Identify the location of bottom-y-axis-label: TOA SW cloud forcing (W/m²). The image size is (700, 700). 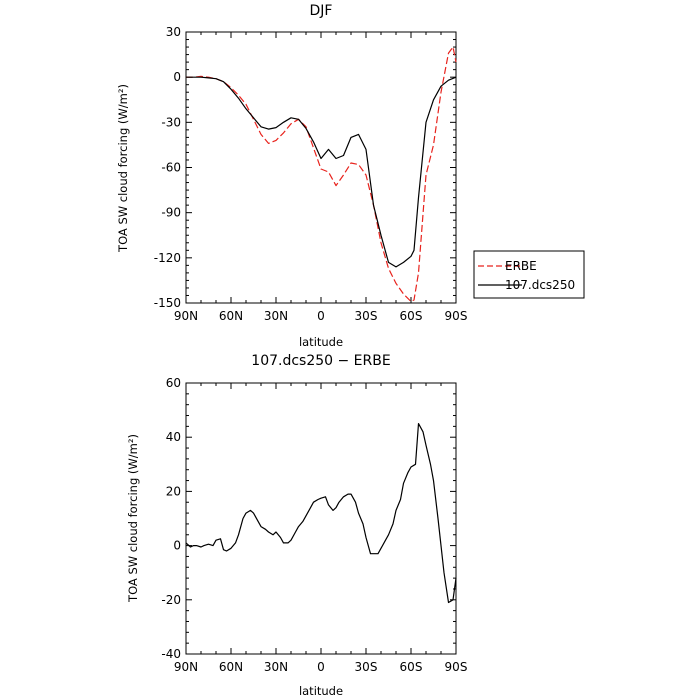
(133, 518).